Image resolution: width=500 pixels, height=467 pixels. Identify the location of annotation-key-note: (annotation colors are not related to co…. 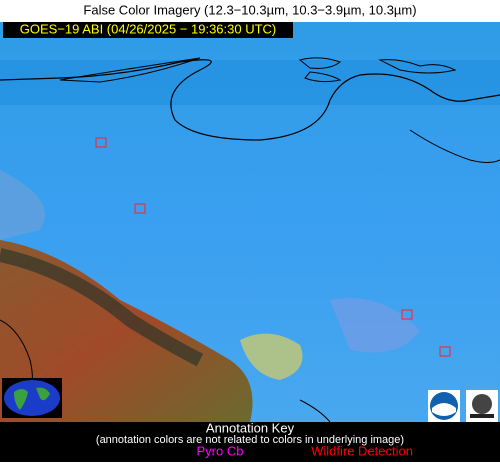
(250, 440).